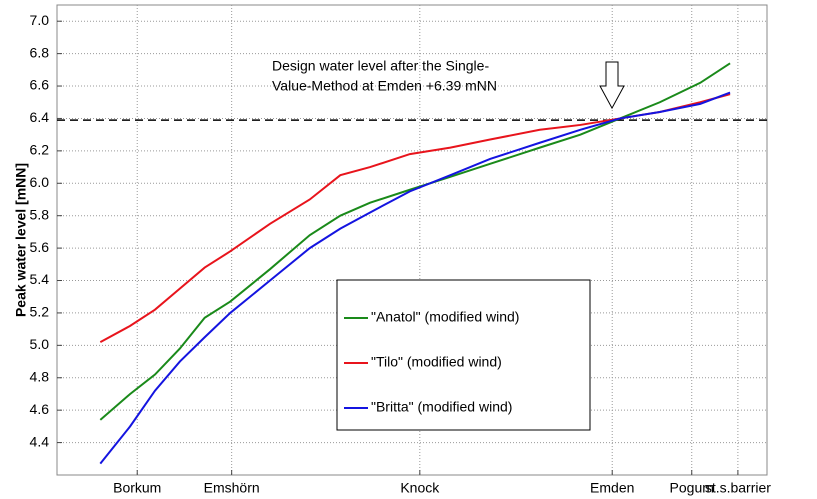 The height and width of the screenshot is (499, 817). I want to click on x-tick-label: Emden, so click(612, 488).